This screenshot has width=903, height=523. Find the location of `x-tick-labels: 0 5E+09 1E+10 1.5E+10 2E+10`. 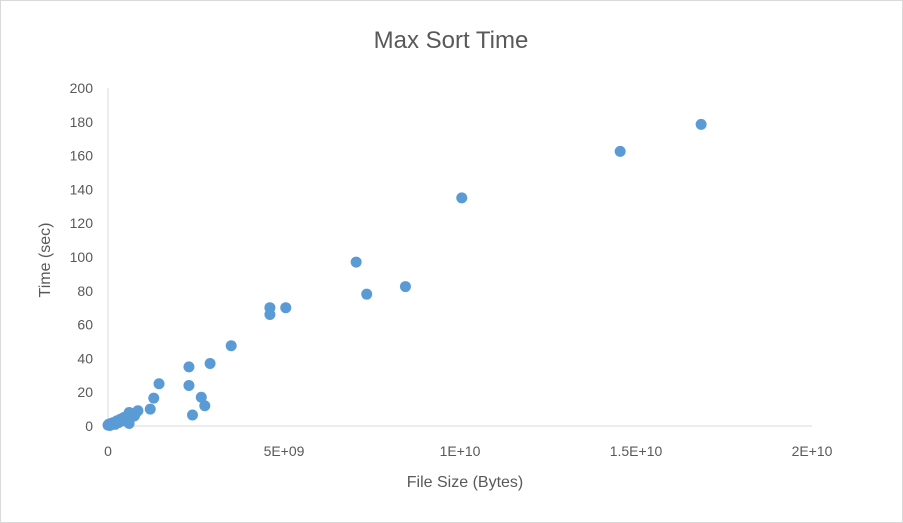

x-tick-labels: 0 5E+09 1E+10 1.5E+10 2E+10 is located at coordinates (468, 451).